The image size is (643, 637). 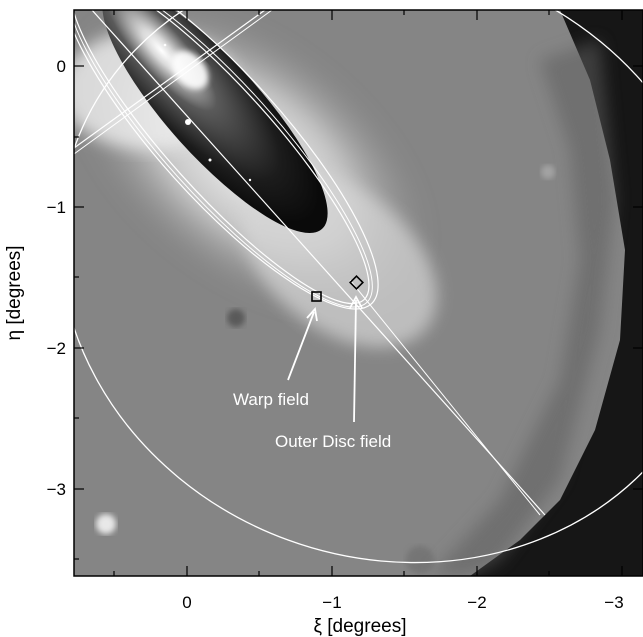 I want to click on warp-field-marker, so click(x=316, y=296).